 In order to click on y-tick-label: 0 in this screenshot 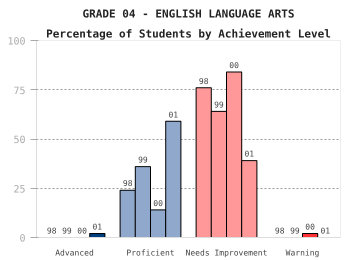, I will do `click(22, 239)`.